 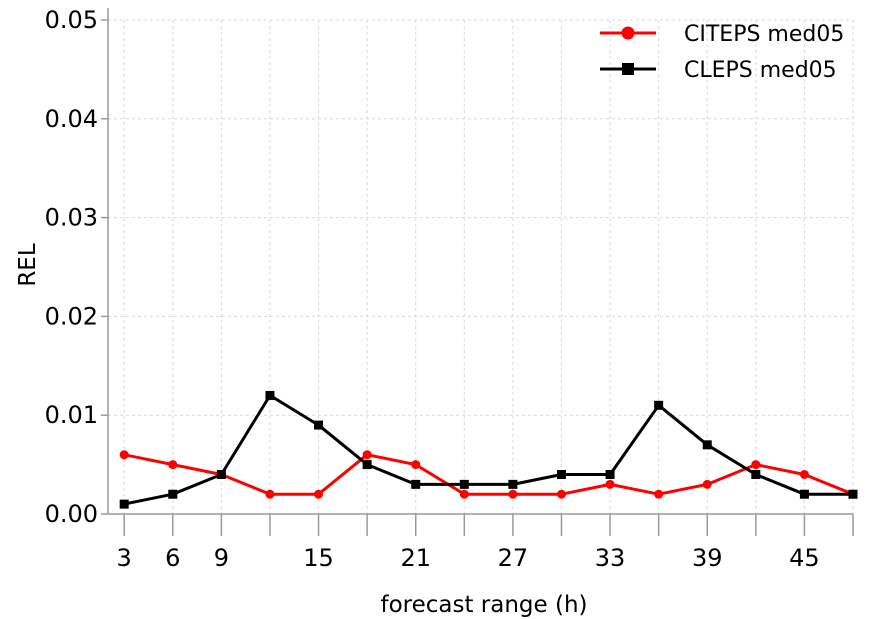 I want to click on x-tick-label: 15, so click(x=318, y=558).